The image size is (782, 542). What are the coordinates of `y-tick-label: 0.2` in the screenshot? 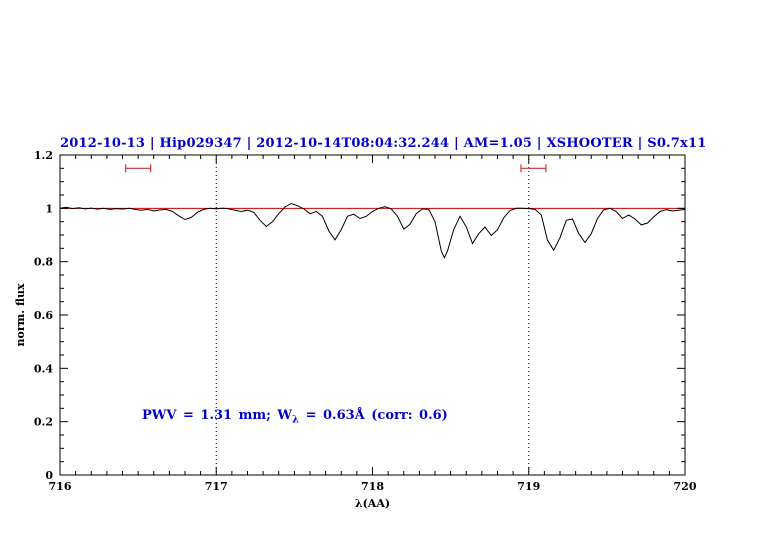 It's located at (43, 422).